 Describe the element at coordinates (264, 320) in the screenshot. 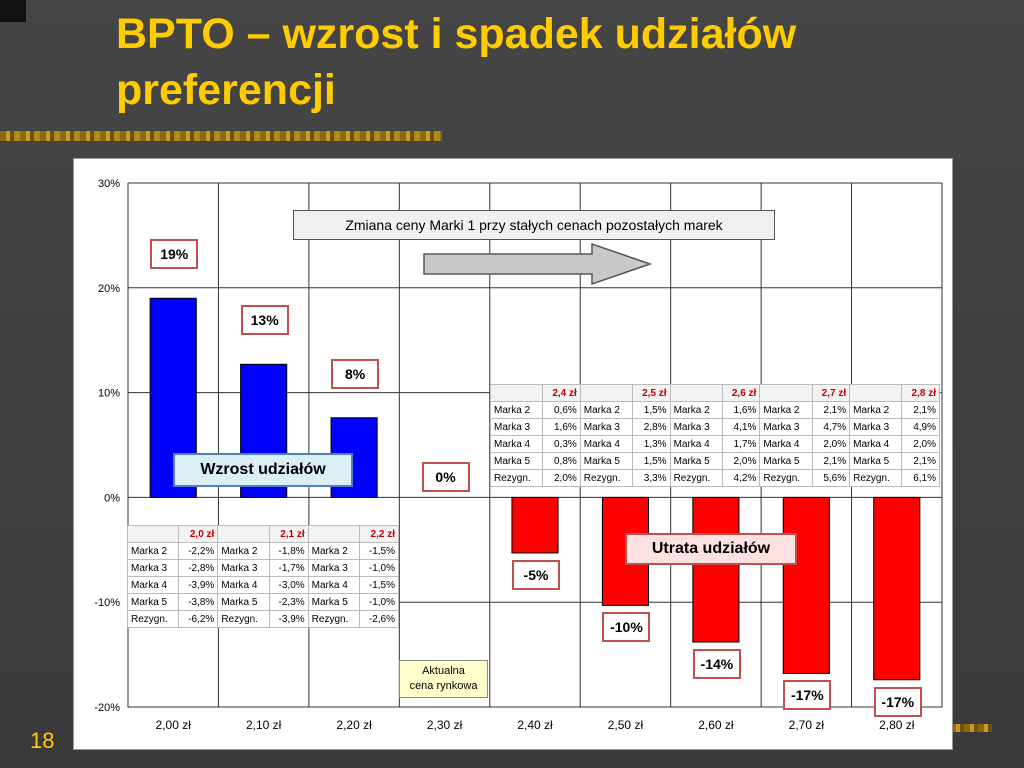

I see `value-label: 13%` at that location.